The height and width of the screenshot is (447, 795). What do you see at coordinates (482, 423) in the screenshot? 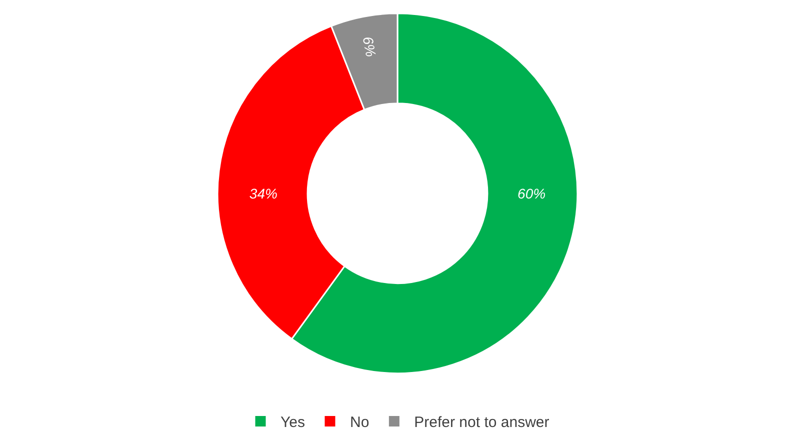
I see `legend-label: Prefer not to answer` at bounding box center [482, 423].